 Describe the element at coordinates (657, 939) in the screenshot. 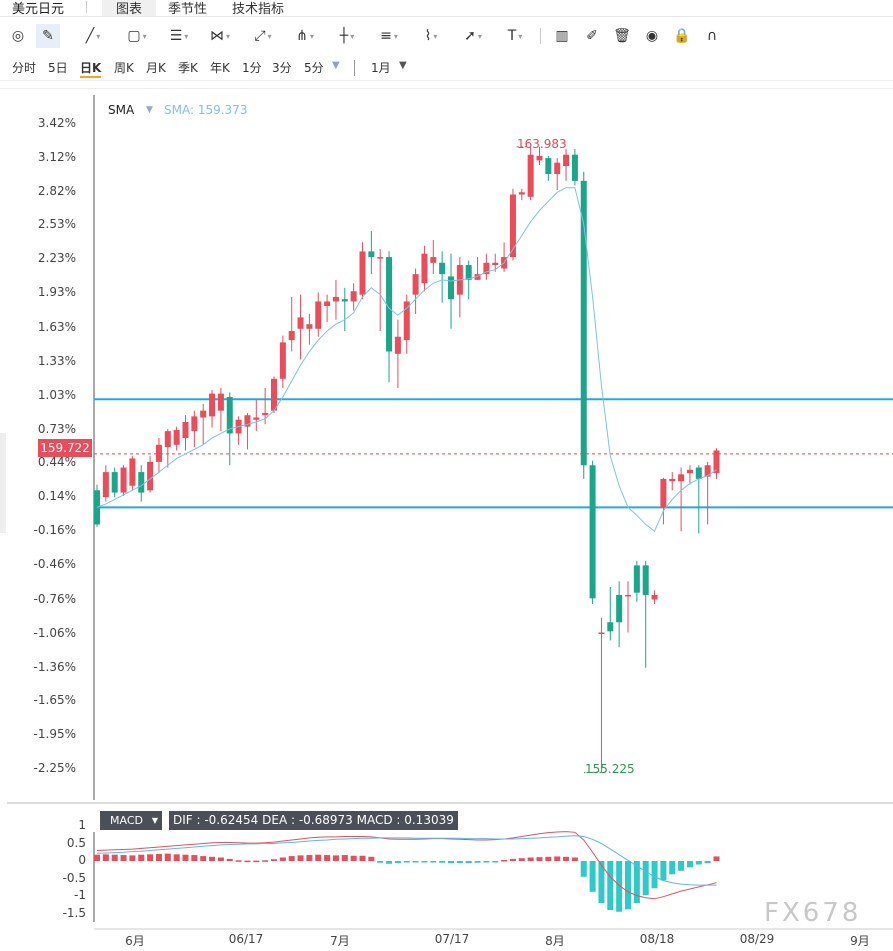

I see `x-tick-label: 08/18` at that location.